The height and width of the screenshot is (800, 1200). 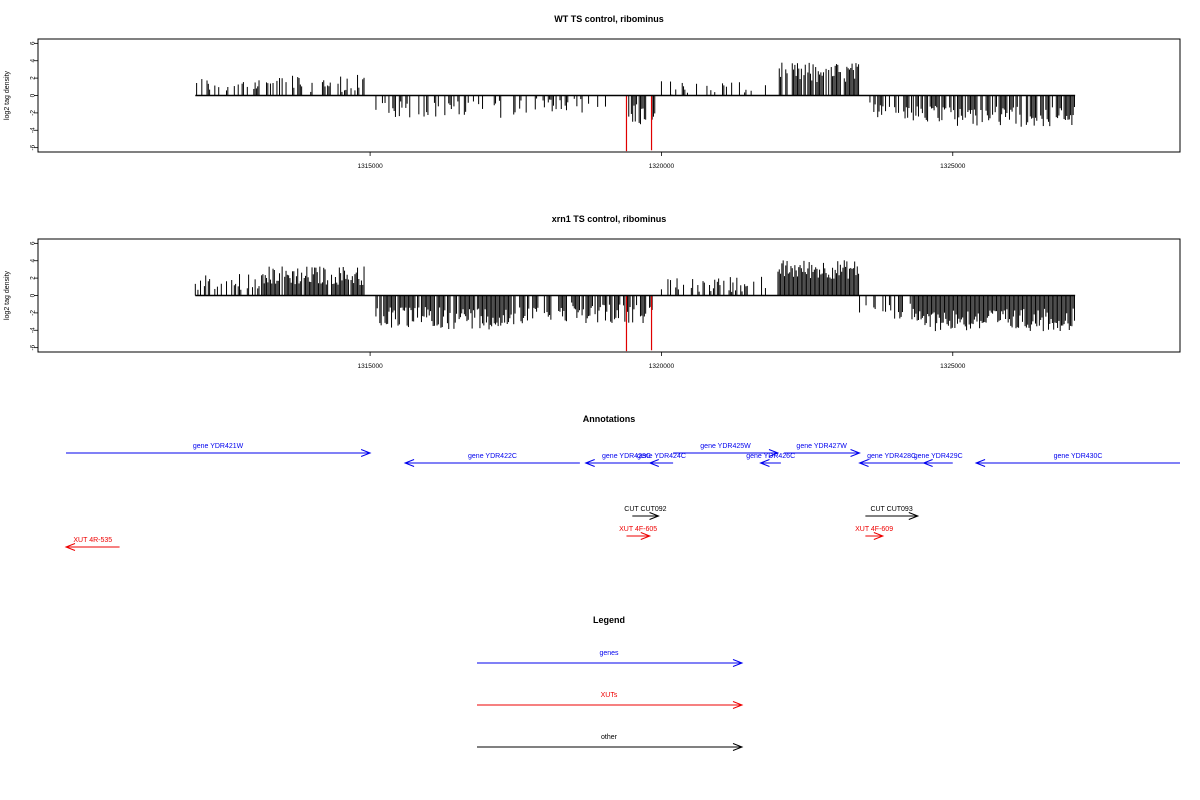 I want to click on annotation-feature: gene YDR428C, so click(x=891, y=460).